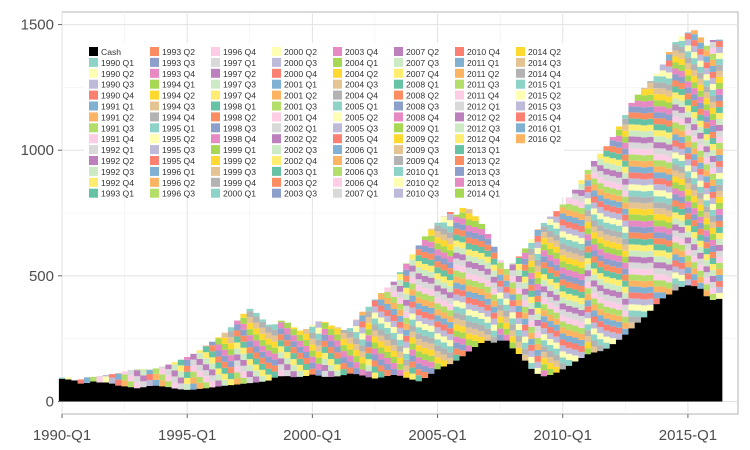 The height and width of the screenshot is (450, 750). What do you see at coordinates (544, 117) in the screenshot?
I see `legend-label: 2015 Q4` at bounding box center [544, 117].